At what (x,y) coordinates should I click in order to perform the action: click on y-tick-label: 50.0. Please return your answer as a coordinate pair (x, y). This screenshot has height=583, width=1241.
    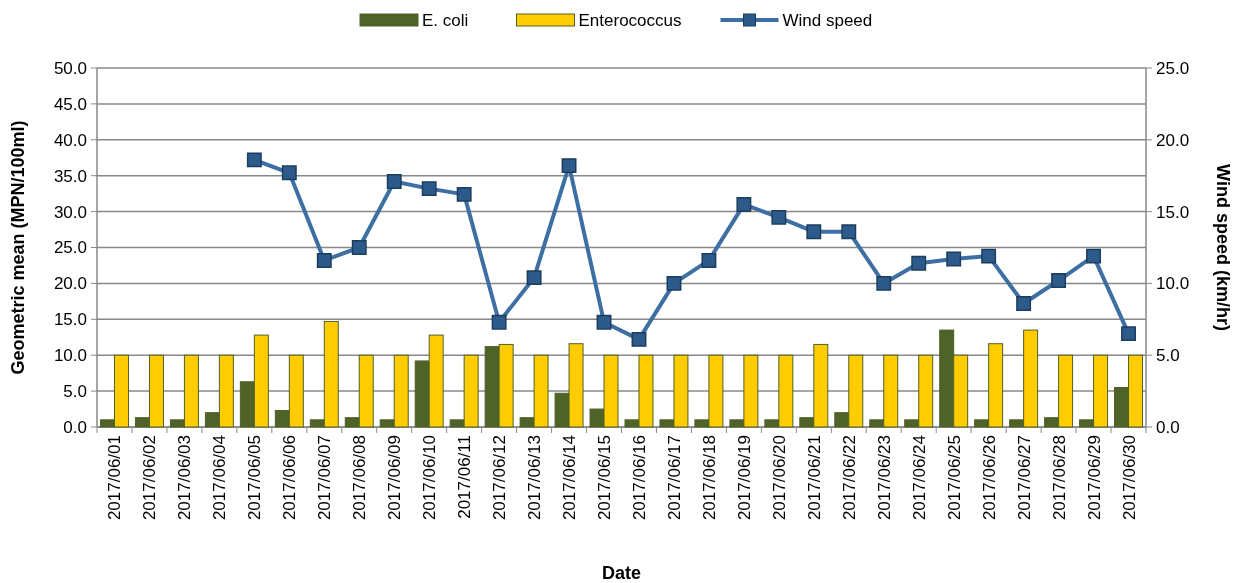
    Looking at the image, I should click on (70, 68).